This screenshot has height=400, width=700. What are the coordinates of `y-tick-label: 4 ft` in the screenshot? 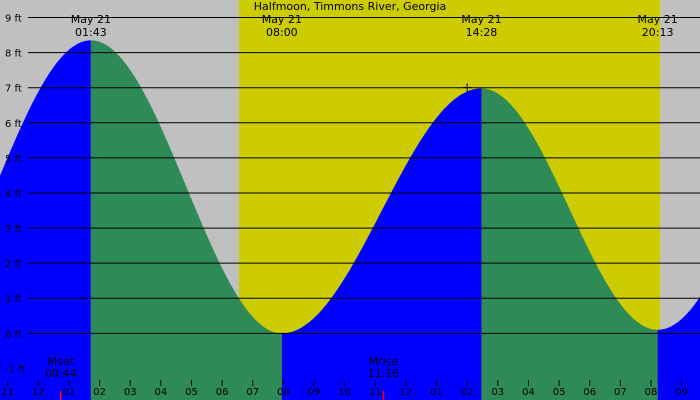 It's located at (13, 194).